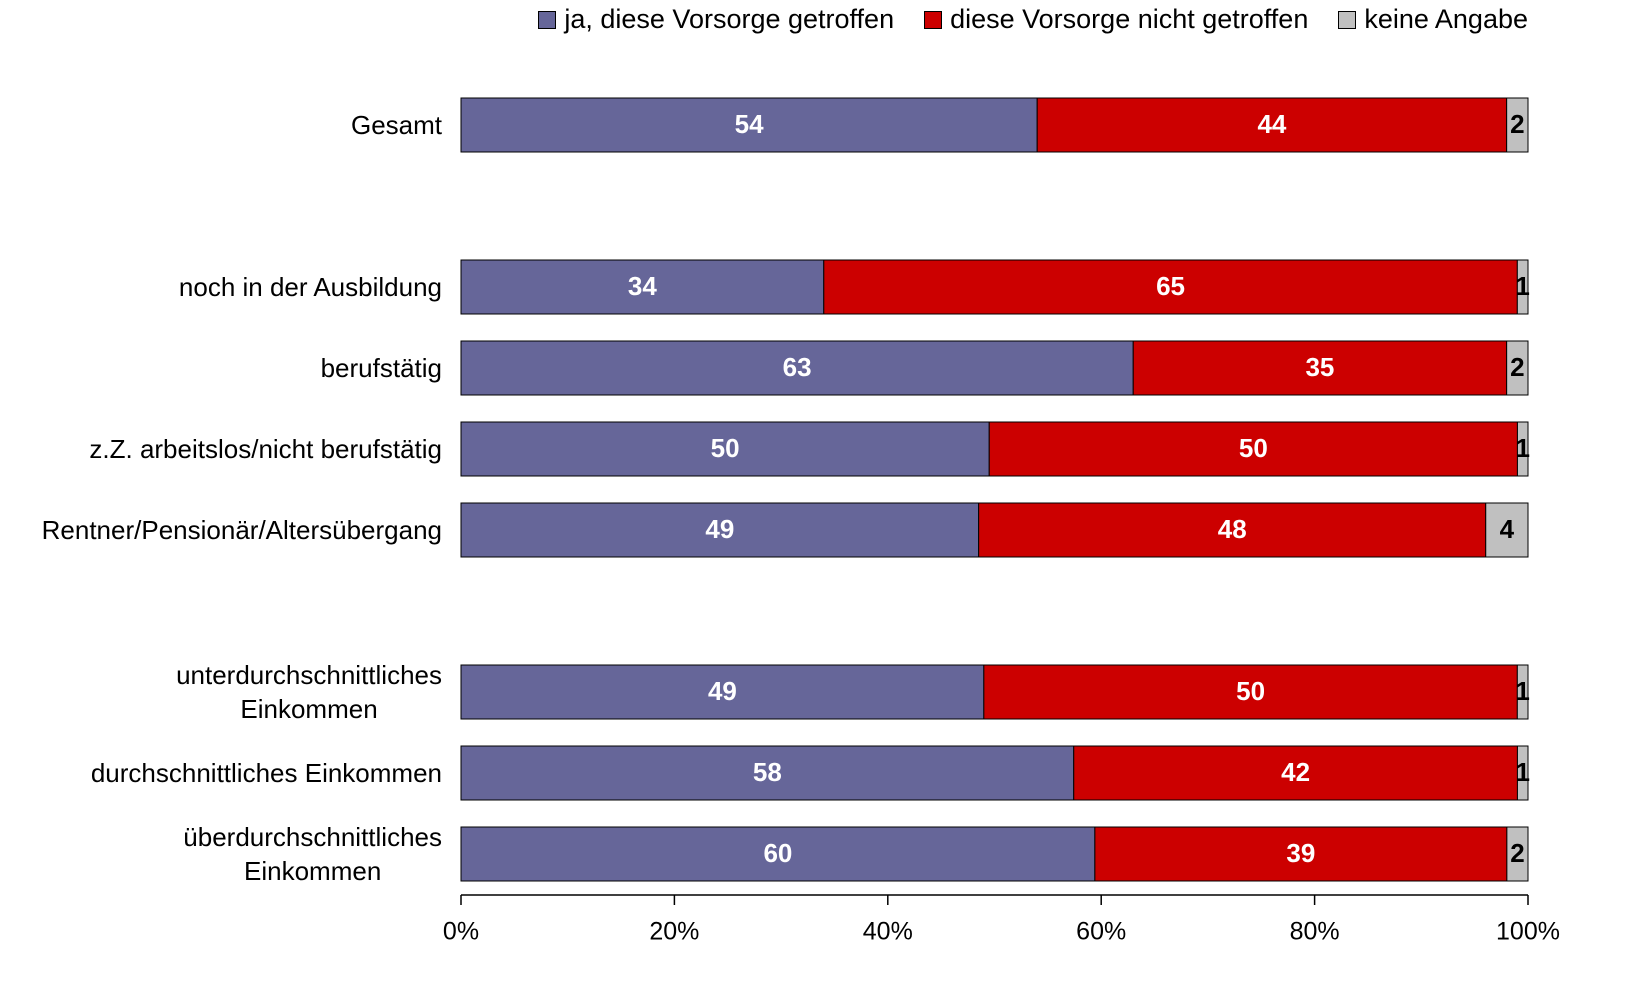 The height and width of the screenshot is (988, 1641). Describe the element at coordinates (241, 530) in the screenshot. I see `category-label: Rentner/Pensionär/Altersübergang` at that location.